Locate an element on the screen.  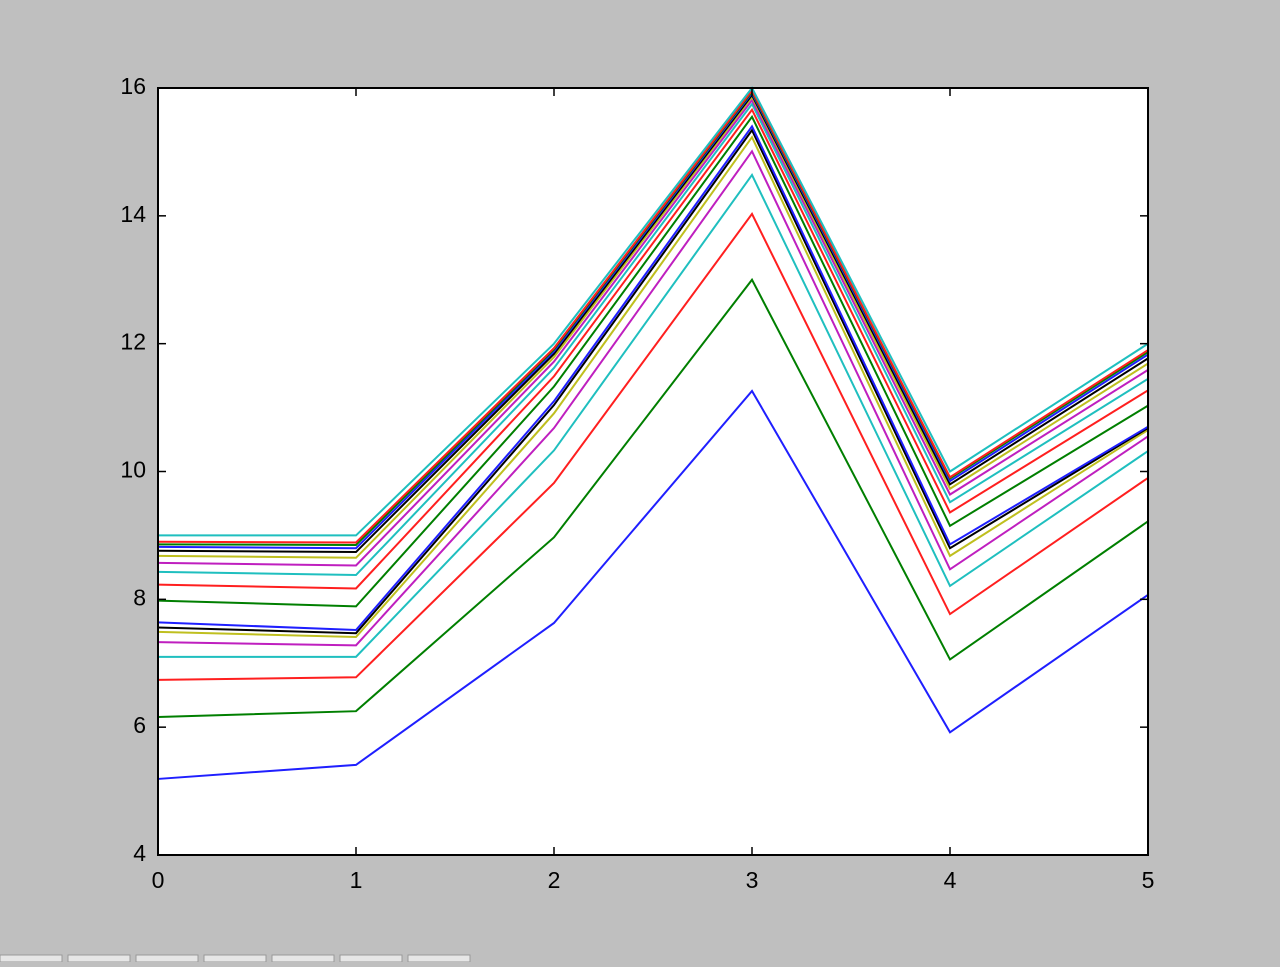
y-tick-label: 14 is located at coordinates (133, 214).